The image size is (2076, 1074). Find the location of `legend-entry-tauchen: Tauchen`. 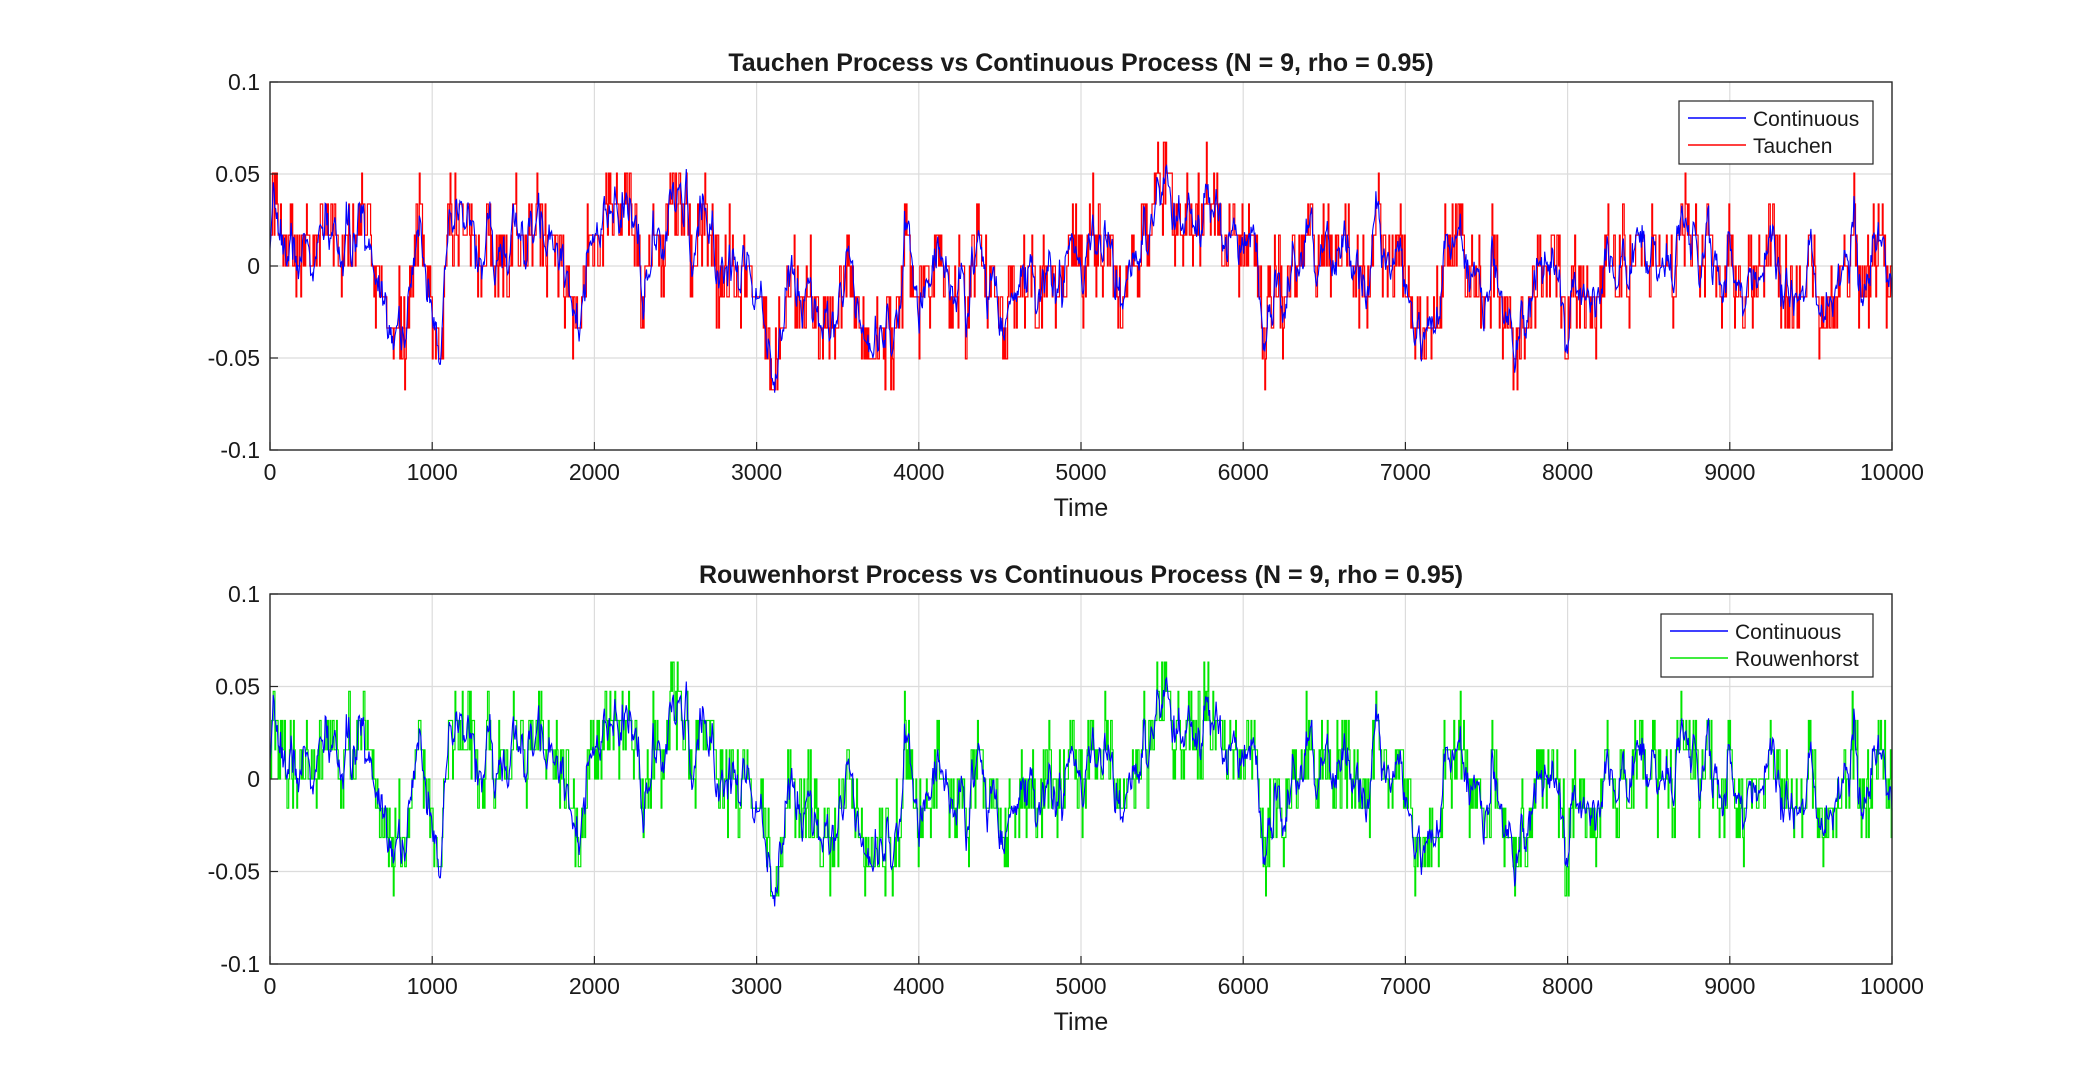

legend-entry-tauchen: Tauchen is located at coordinates (1792, 146).